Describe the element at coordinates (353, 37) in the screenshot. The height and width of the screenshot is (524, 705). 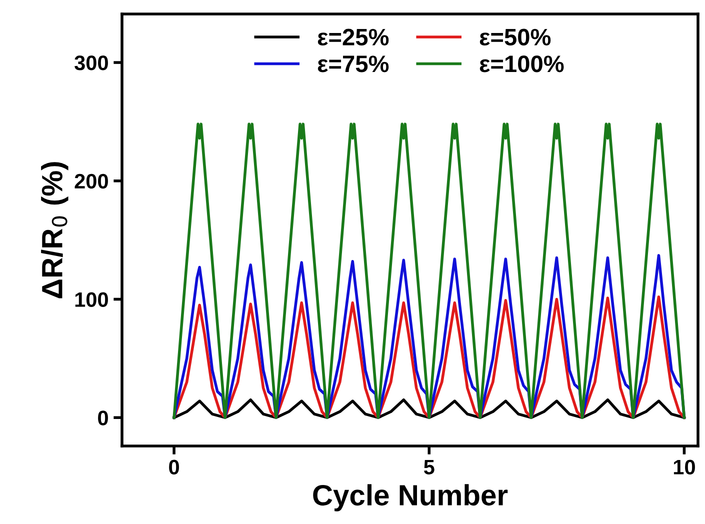
I see `legend-label: ε=25%` at that location.